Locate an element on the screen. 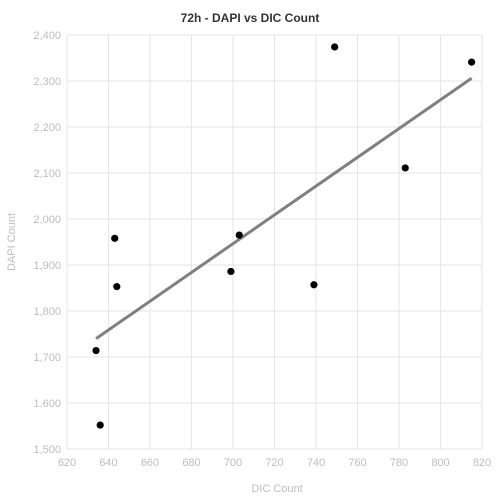 The width and height of the screenshot is (500, 500). y-tick-label: 2,000 is located at coordinates (47, 220).